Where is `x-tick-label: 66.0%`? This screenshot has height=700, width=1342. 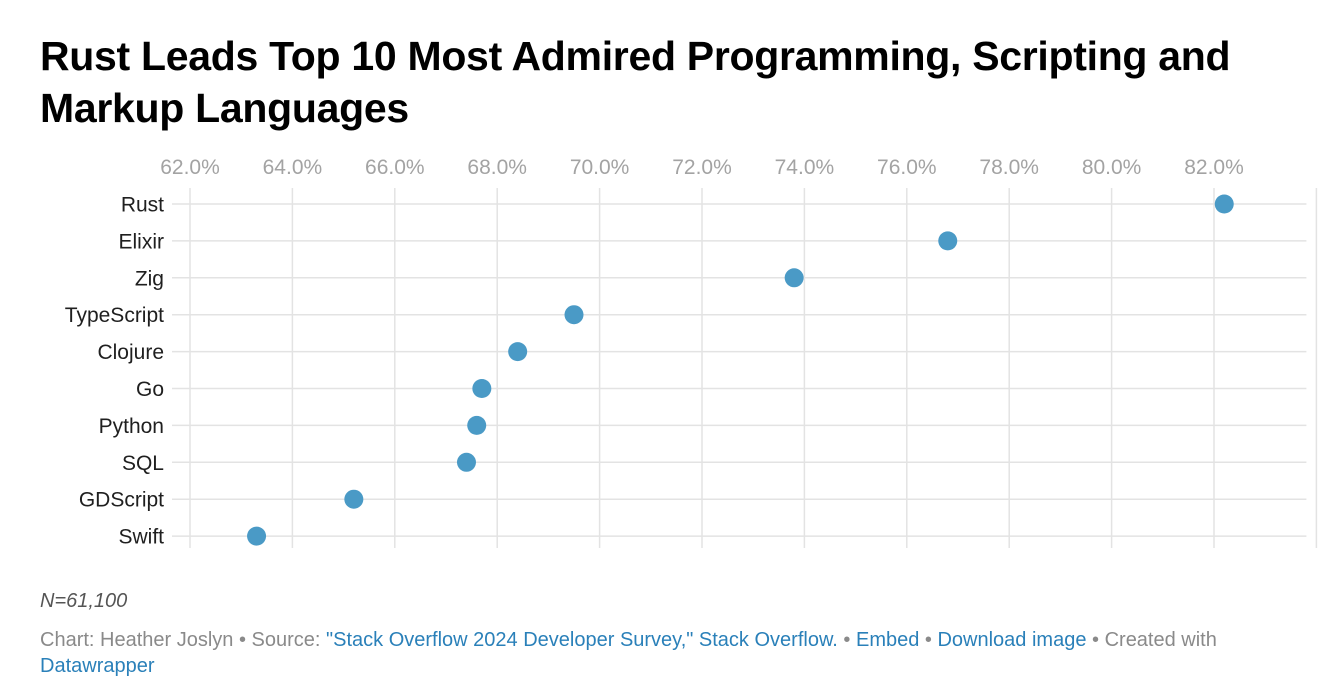
x-tick-label: 66.0% is located at coordinates (395, 167).